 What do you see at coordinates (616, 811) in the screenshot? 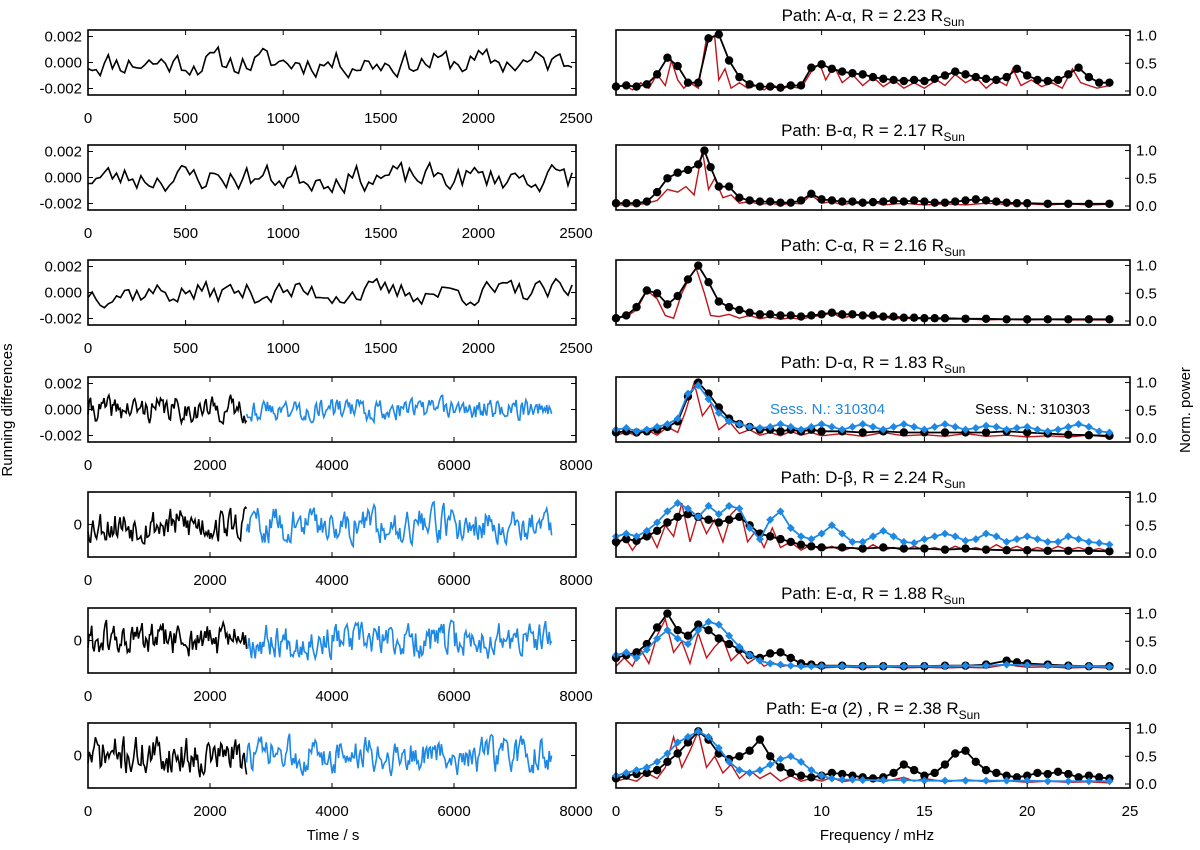
I see `power-xtick-label-7-0: 0` at bounding box center [616, 811].